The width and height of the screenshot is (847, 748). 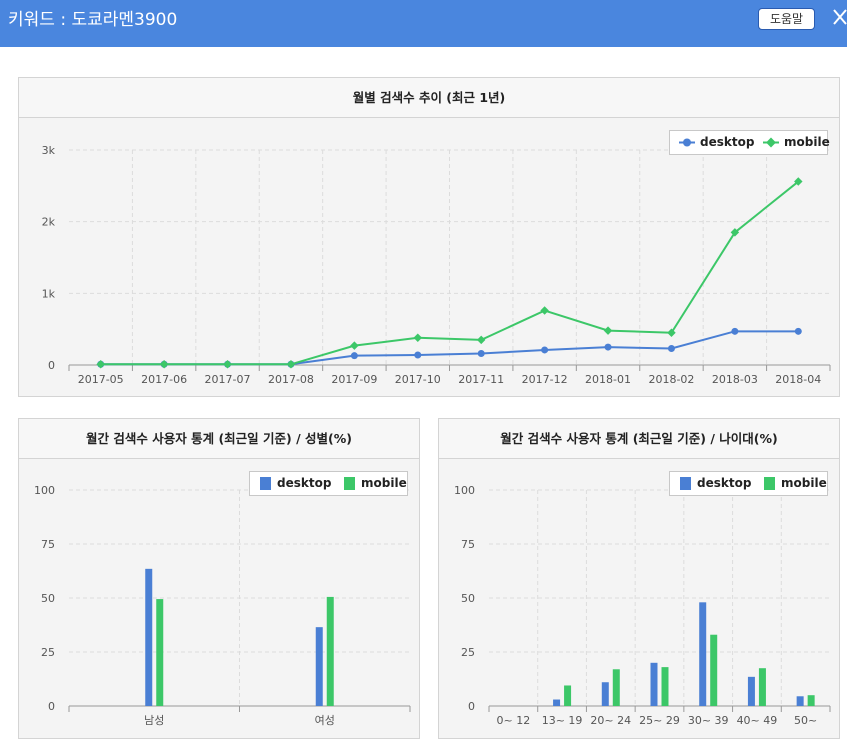 I want to click on x-tick-label: 25~ 29, so click(x=659, y=720).